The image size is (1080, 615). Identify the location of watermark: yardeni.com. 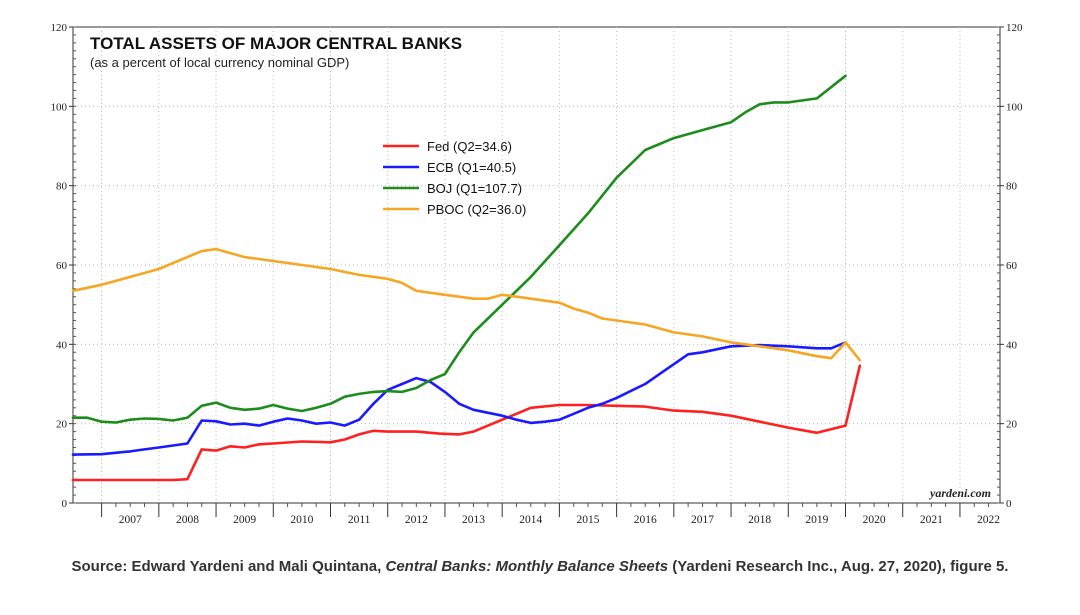
(959, 493).